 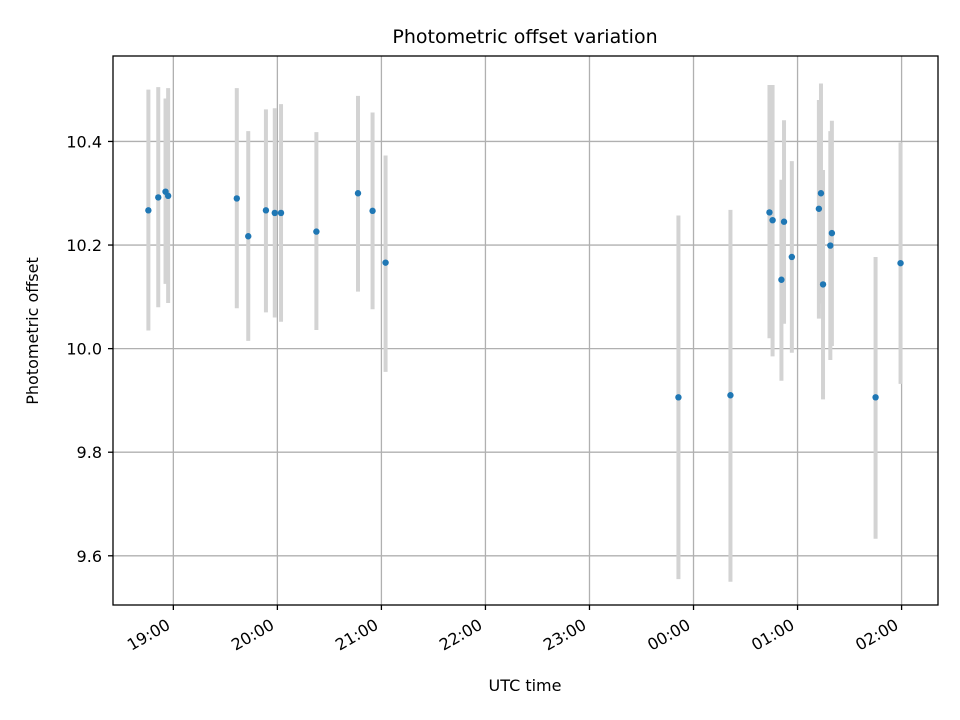 What do you see at coordinates (84, 245) in the screenshot?
I see `y-tick-label: 10.2` at bounding box center [84, 245].